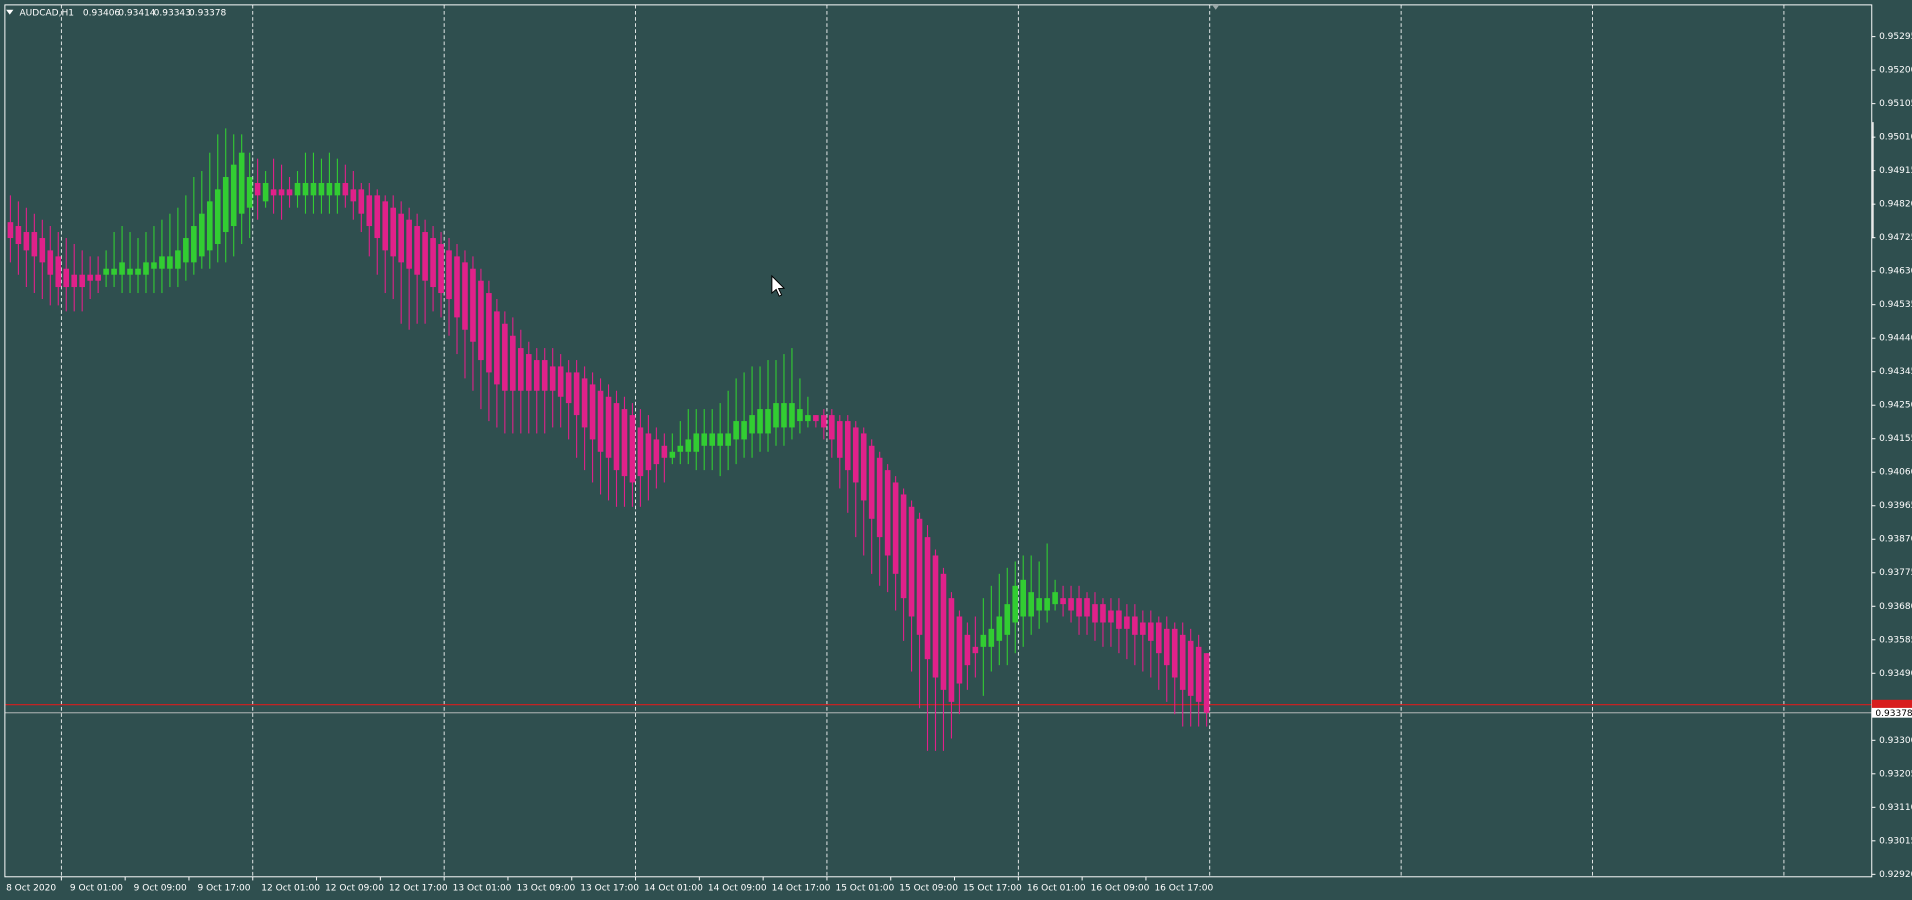 Image resolution: width=1912 pixels, height=900 pixels. I want to click on y-tick-label: 0.95295, so click(1895, 37).